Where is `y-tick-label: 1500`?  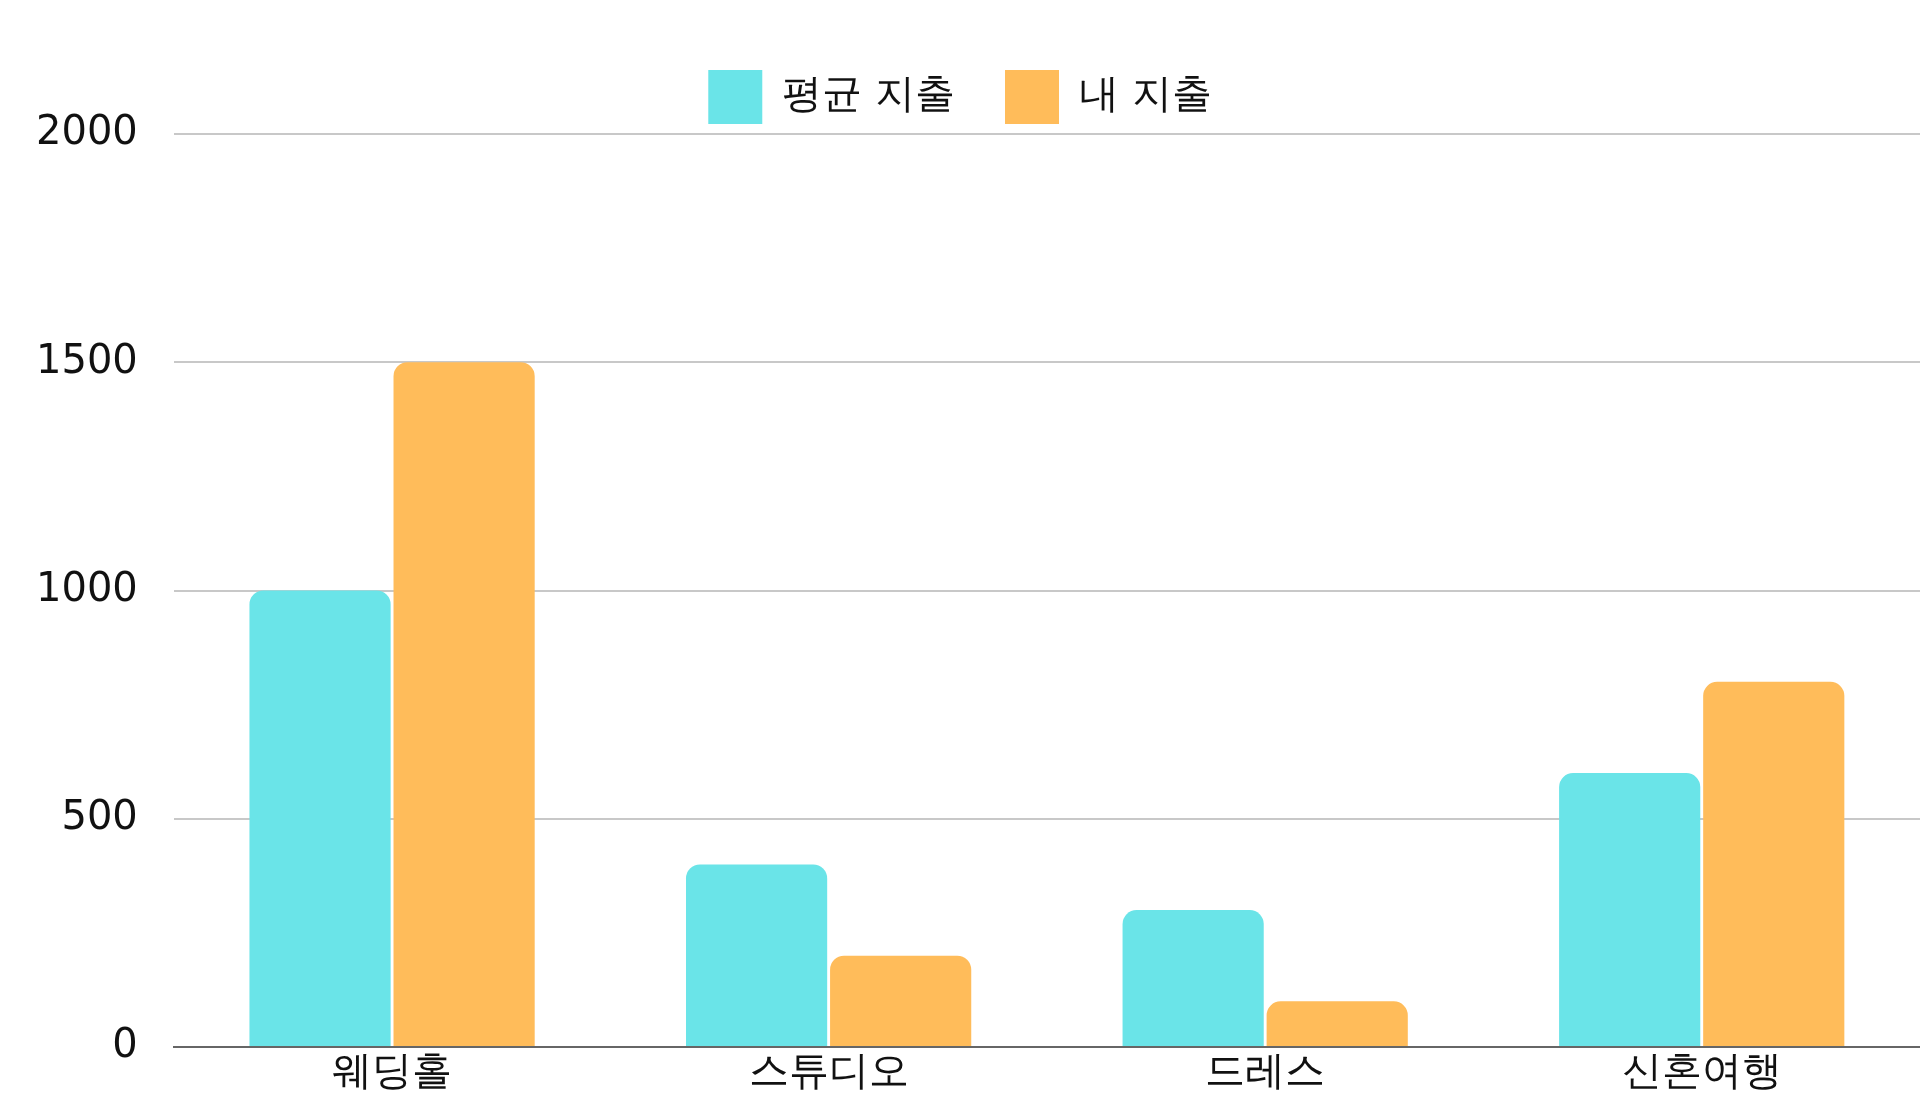 y-tick-label: 1500 is located at coordinates (87, 358).